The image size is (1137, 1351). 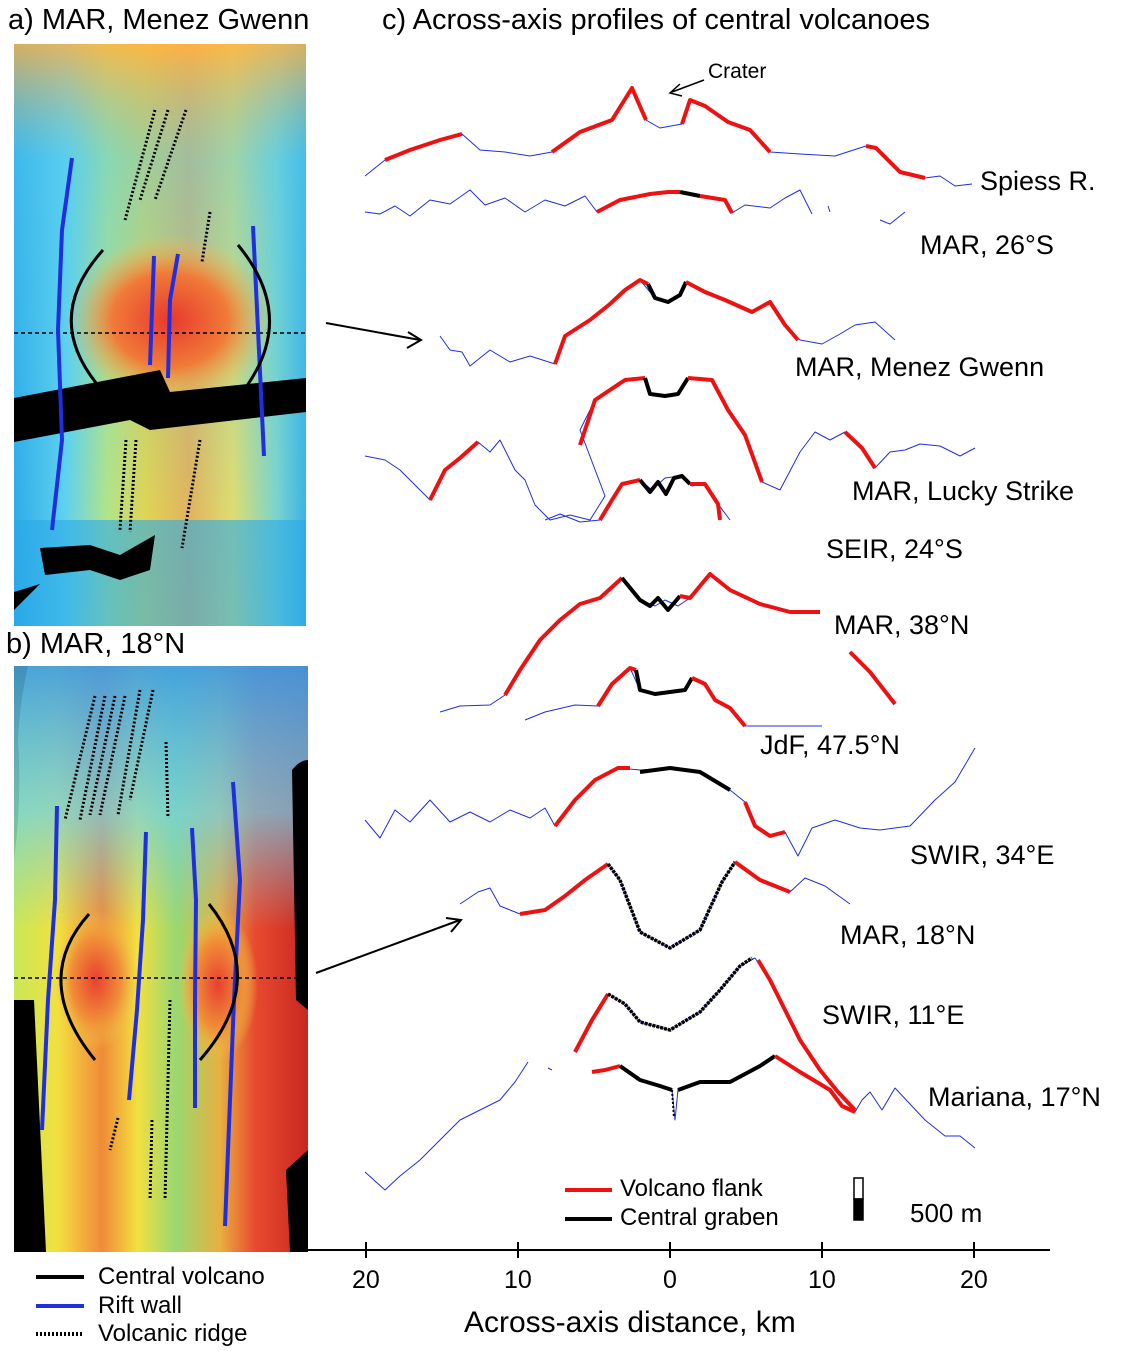 I want to click on profile-label: Spiess R., so click(x=1038, y=181).